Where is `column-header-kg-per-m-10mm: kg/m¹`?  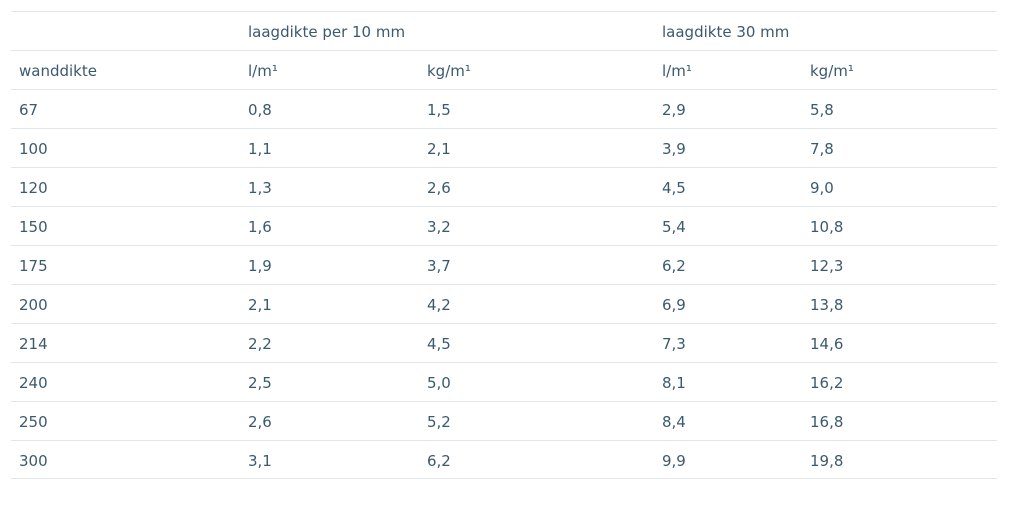
column-header-kg-per-m-10mm: kg/m¹ is located at coordinates (449, 71).